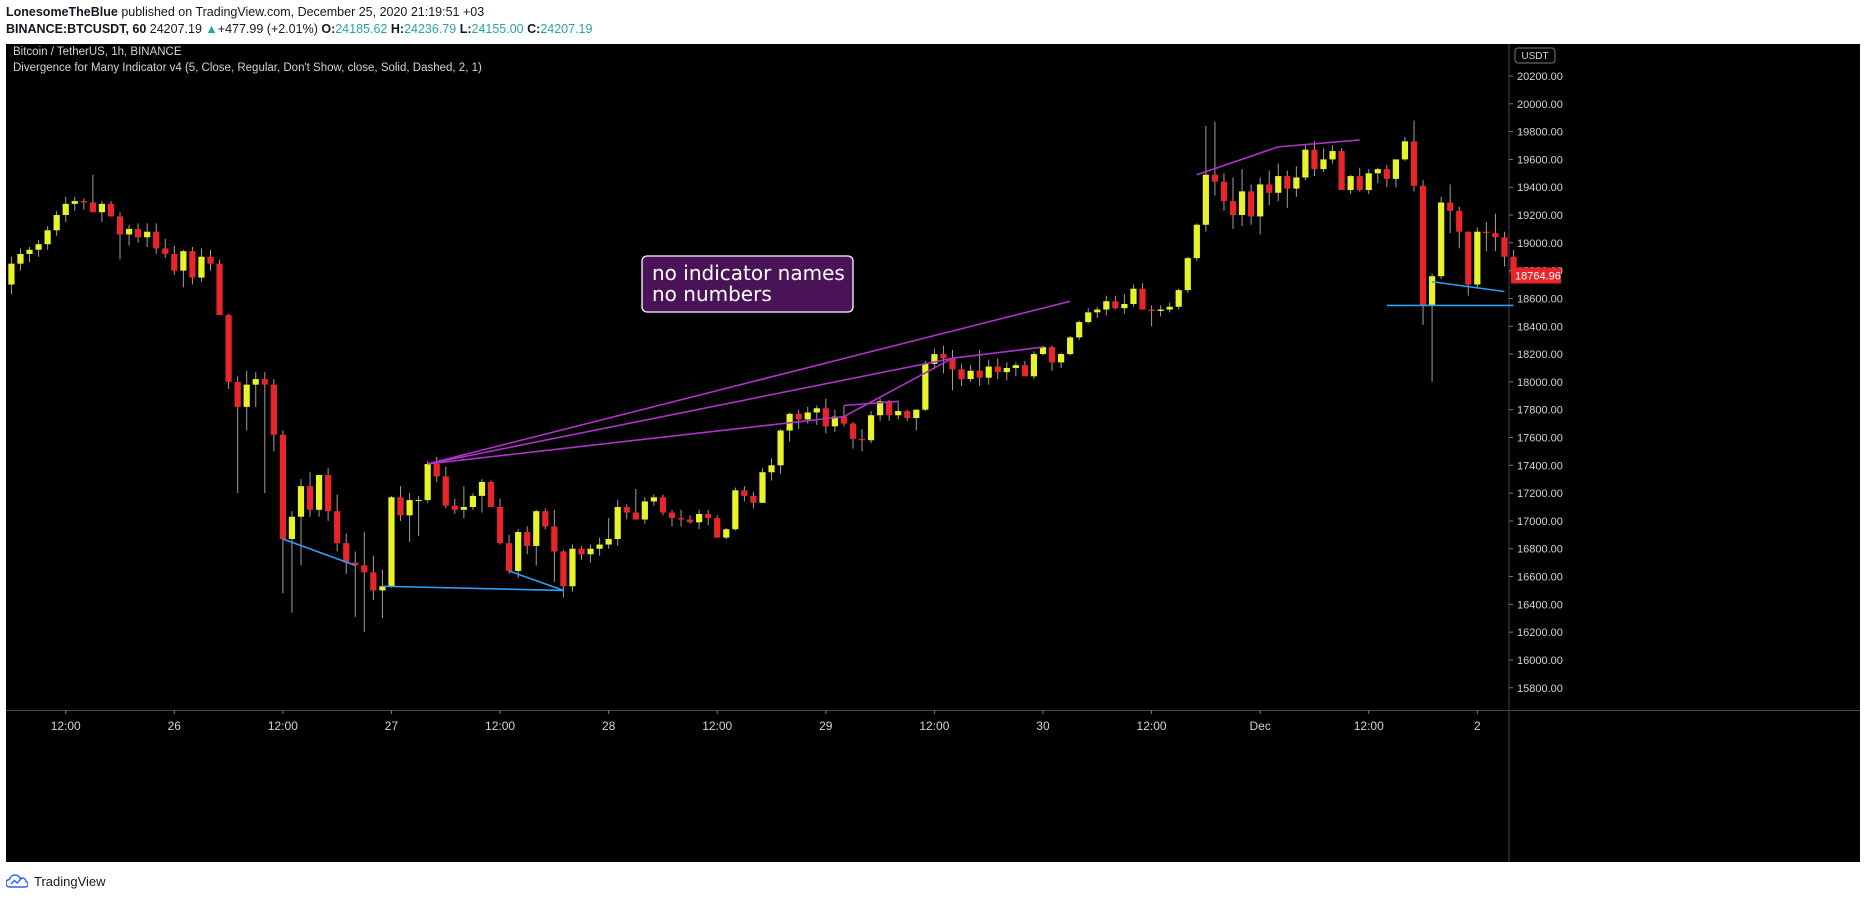  I want to click on brand-name: TradingView, so click(70, 881).